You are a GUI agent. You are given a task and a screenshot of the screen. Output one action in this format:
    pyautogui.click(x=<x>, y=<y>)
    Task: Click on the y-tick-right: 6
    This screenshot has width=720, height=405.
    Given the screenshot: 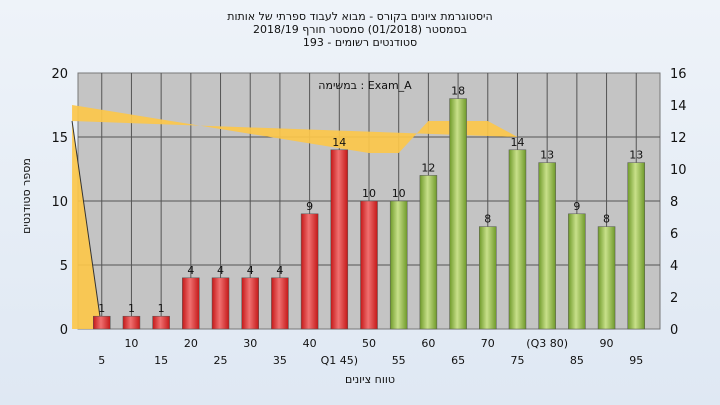 What is the action you would take?
    pyautogui.click(x=674, y=234)
    